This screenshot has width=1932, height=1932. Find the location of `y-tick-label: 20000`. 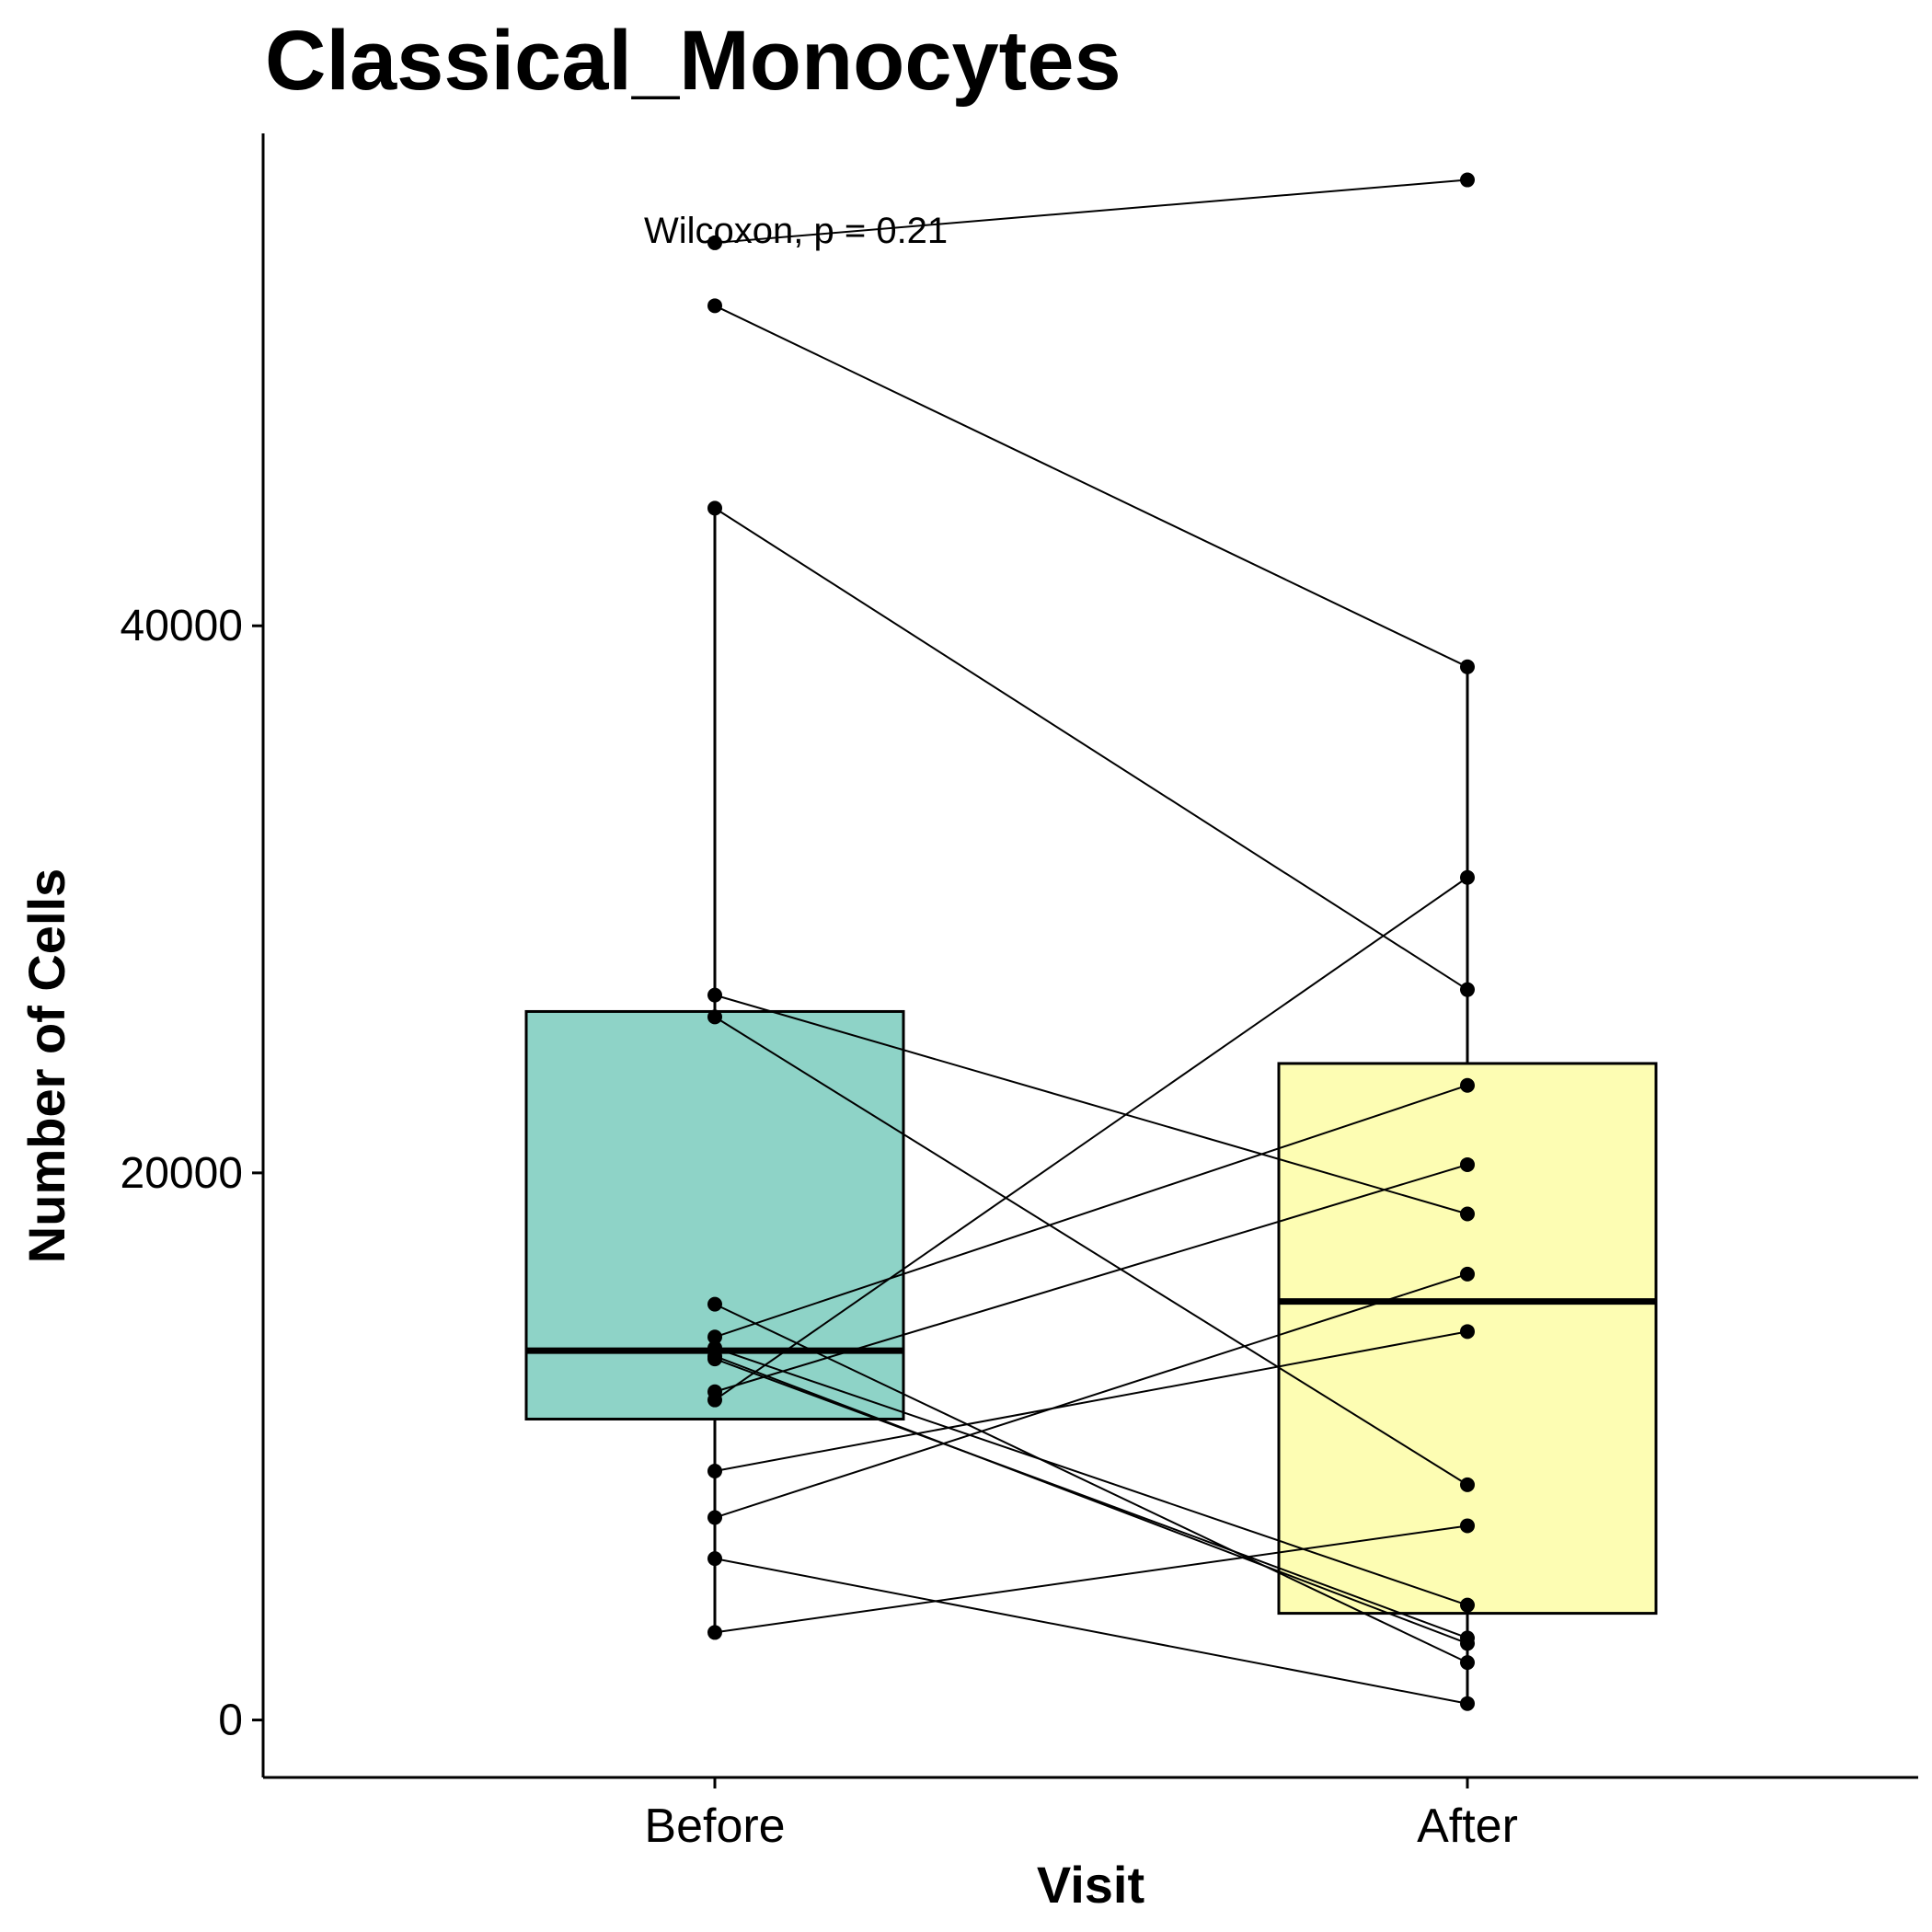

y-tick-label: 20000 is located at coordinates (182, 1173).